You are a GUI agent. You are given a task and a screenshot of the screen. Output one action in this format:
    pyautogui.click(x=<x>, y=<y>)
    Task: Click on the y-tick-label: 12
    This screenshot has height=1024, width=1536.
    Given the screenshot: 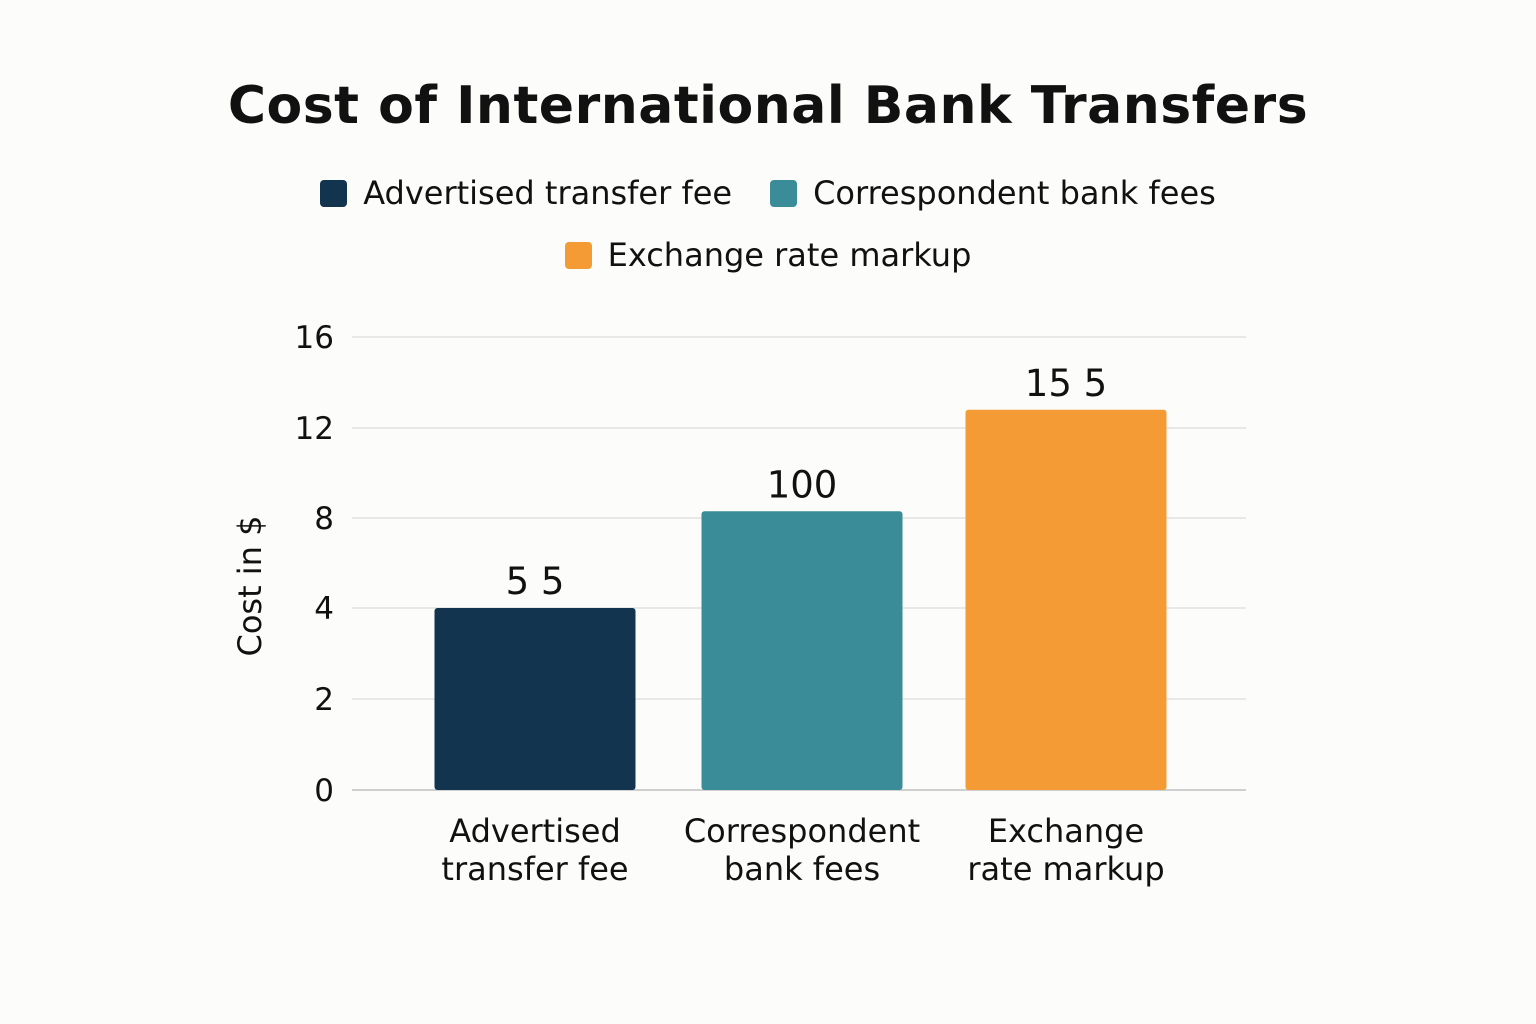 What is the action you would take?
    pyautogui.click(x=314, y=429)
    